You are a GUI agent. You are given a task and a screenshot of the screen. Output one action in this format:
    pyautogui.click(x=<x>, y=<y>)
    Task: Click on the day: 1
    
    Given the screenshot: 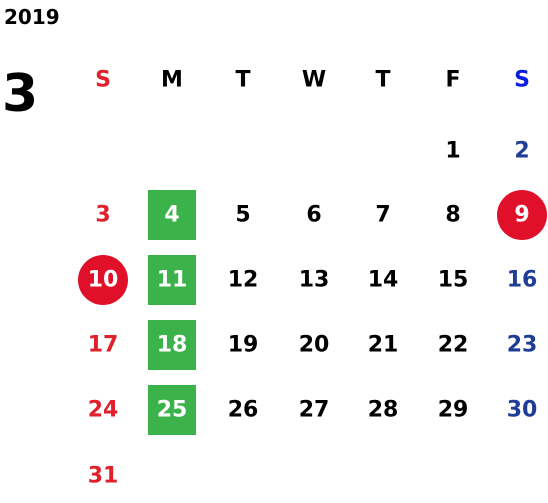 What is the action you would take?
    pyautogui.click(x=452, y=151)
    